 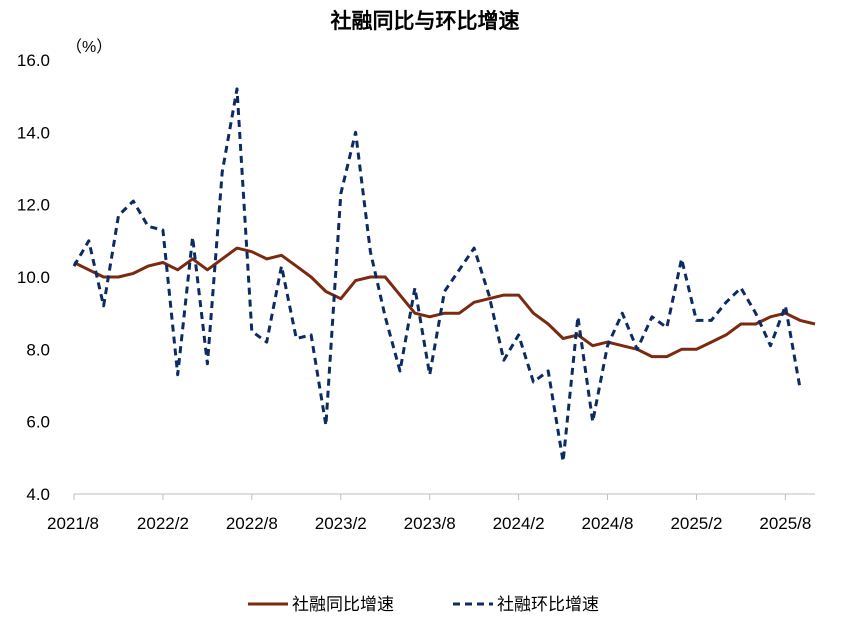 What do you see at coordinates (89, 47) in the screenshot?
I see `y-unit-label: （%）` at bounding box center [89, 47].